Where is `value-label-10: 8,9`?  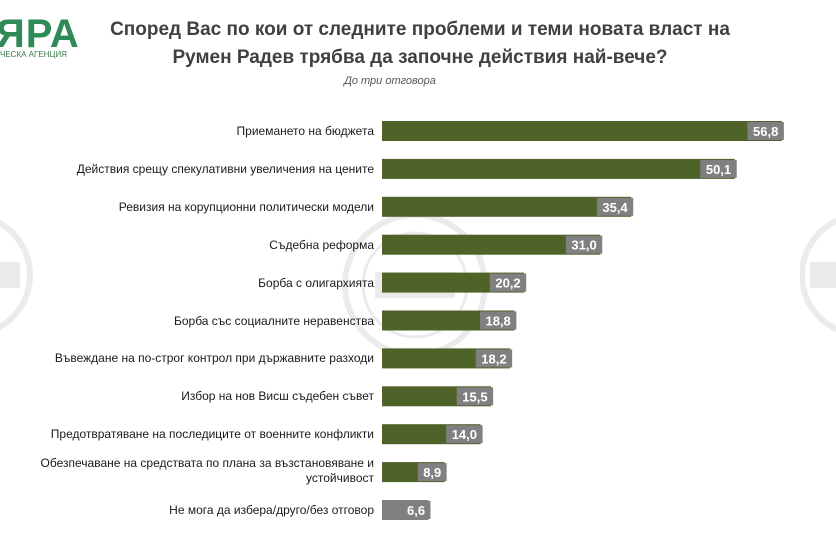
value-label-10: 8,9 is located at coordinates (432, 472).